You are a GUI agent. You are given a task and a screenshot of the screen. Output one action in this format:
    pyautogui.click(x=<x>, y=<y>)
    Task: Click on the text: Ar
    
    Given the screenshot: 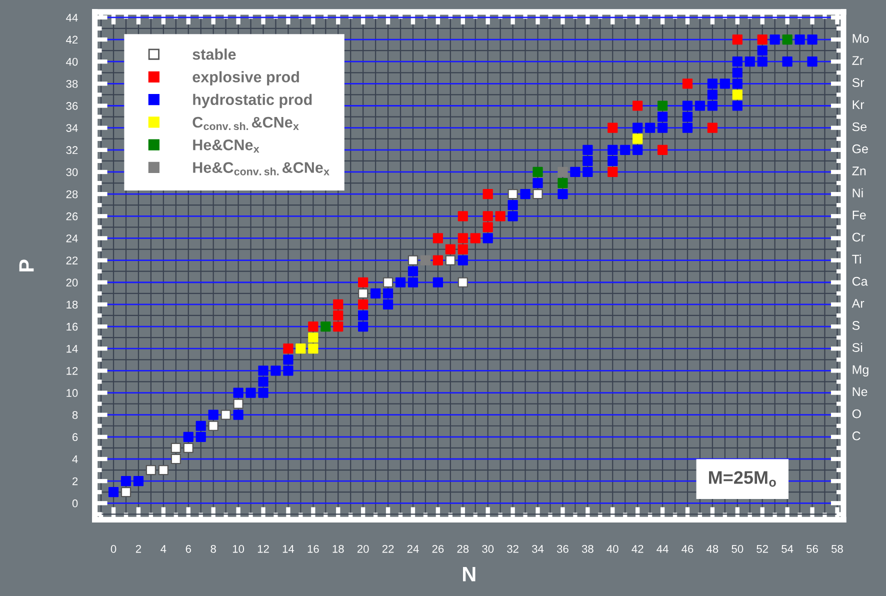 What is the action you would take?
    pyautogui.click(x=858, y=303)
    